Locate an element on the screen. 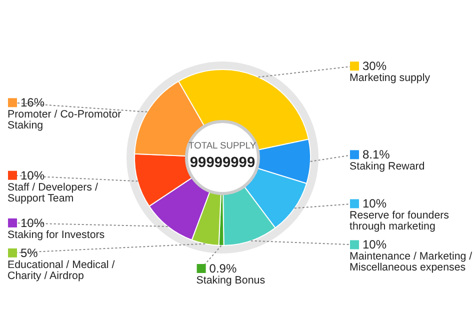  legend-label: Educational / Medical / Charity / Airdrop is located at coordinates (61, 270).